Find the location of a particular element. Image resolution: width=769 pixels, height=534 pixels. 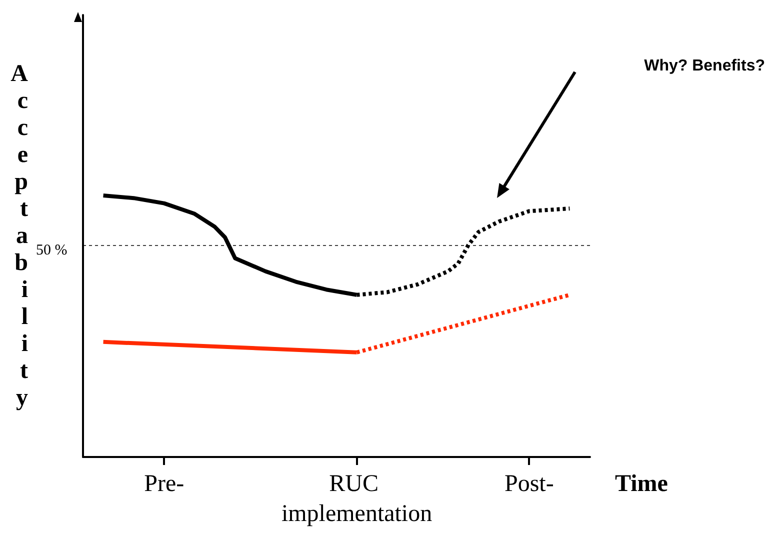

text: 50 % is located at coordinates (52, 250).